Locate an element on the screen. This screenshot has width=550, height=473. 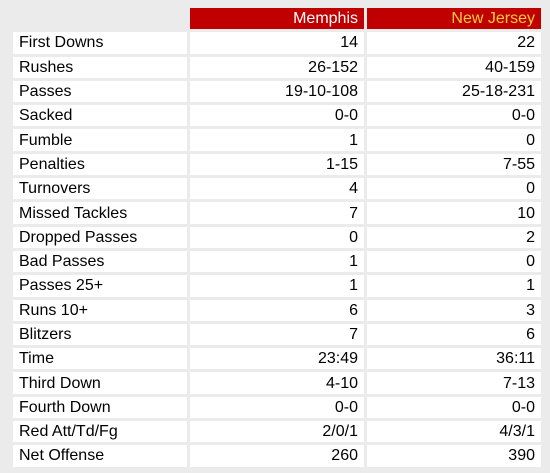
stat-label: Rushes is located at coordinates (100, 67).